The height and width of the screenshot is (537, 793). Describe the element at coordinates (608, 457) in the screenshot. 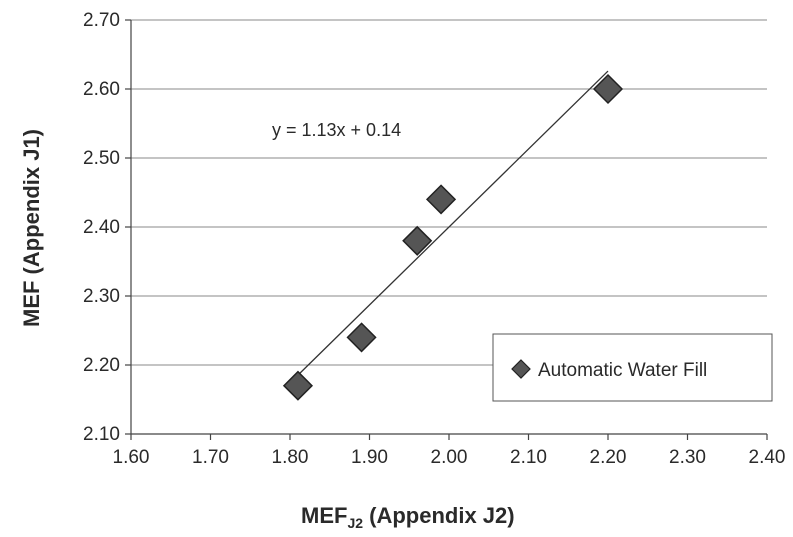

I see `x-tick-label: 2.20` at that location.